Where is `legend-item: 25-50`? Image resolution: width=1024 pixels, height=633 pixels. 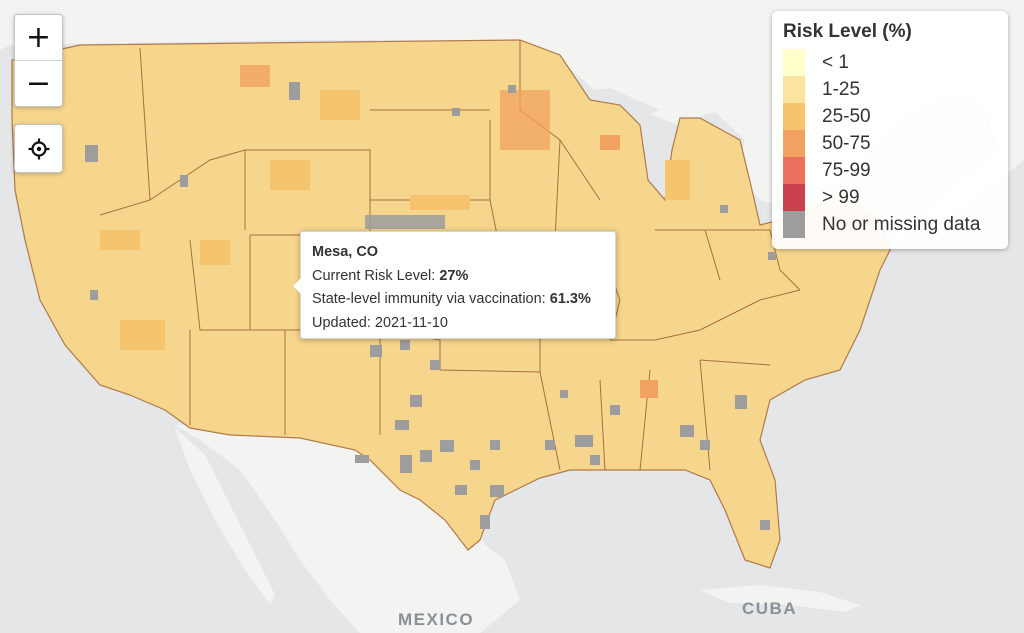 legend-item: 25-50 is located at coordinates (890, 116).